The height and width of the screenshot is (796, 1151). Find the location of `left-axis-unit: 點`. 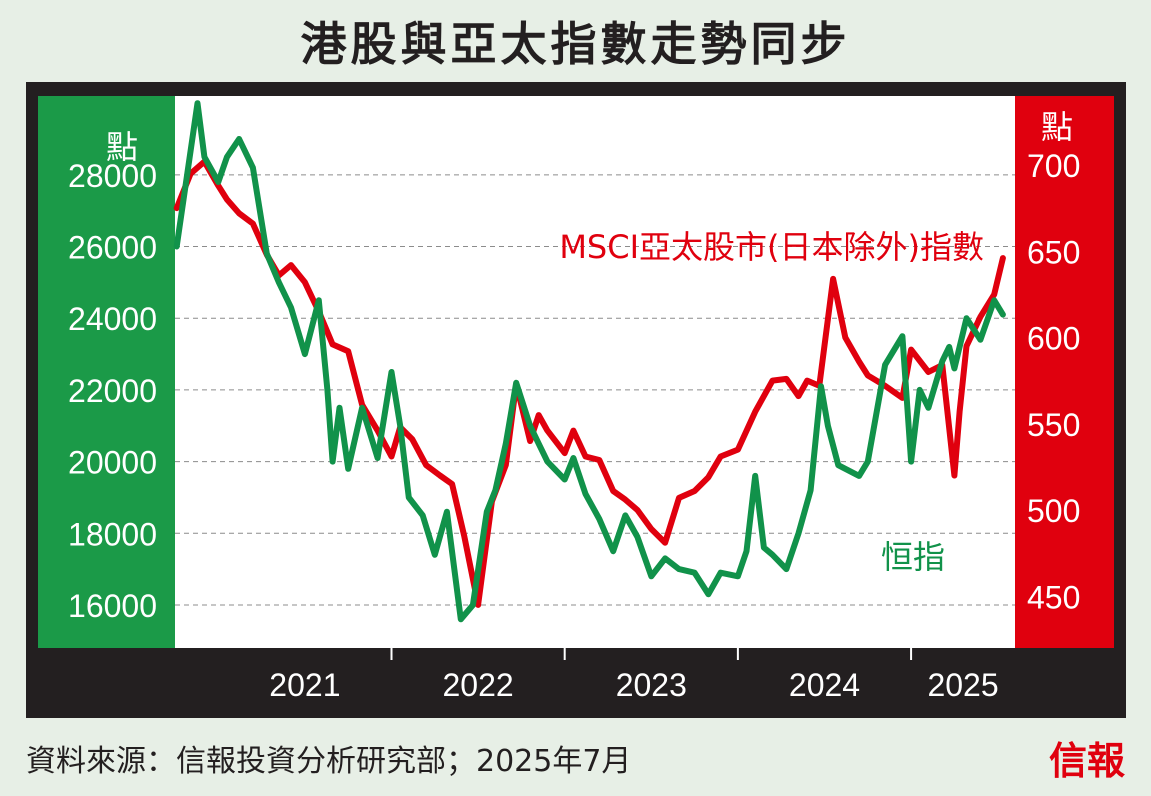

left-axis-unit: 點 is located at coordinates (122, 147).